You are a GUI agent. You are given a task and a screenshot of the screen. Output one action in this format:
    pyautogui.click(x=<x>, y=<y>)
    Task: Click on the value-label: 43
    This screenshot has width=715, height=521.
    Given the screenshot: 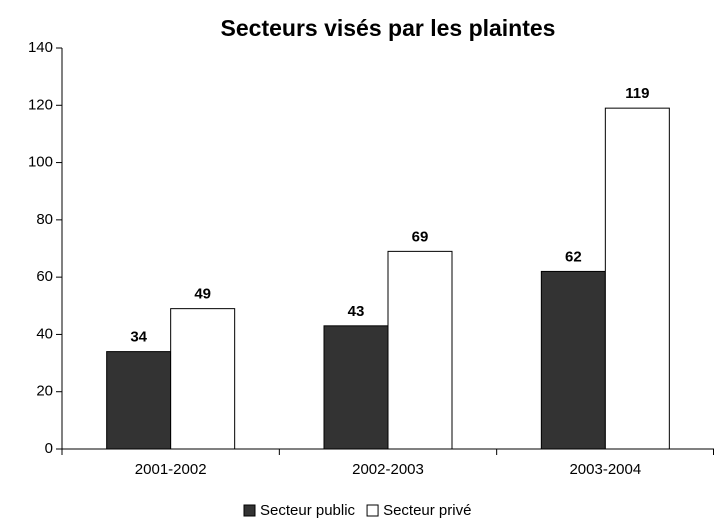 What is the action you would take?
    pyautogui.click(x=356, y=311)
    